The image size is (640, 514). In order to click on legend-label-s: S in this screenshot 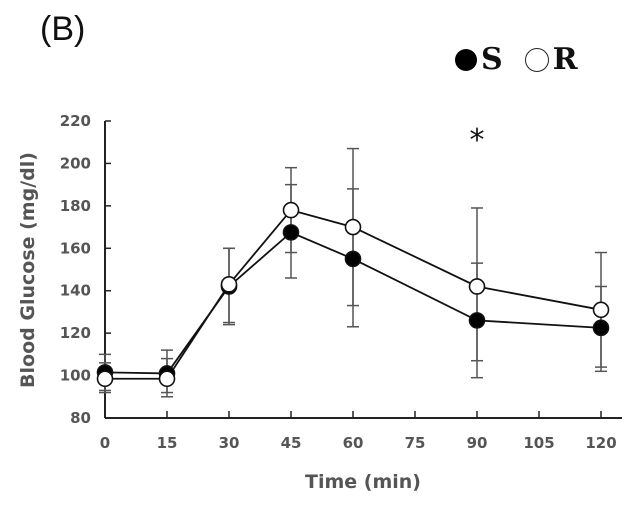, I will do `click(492, 59)`.